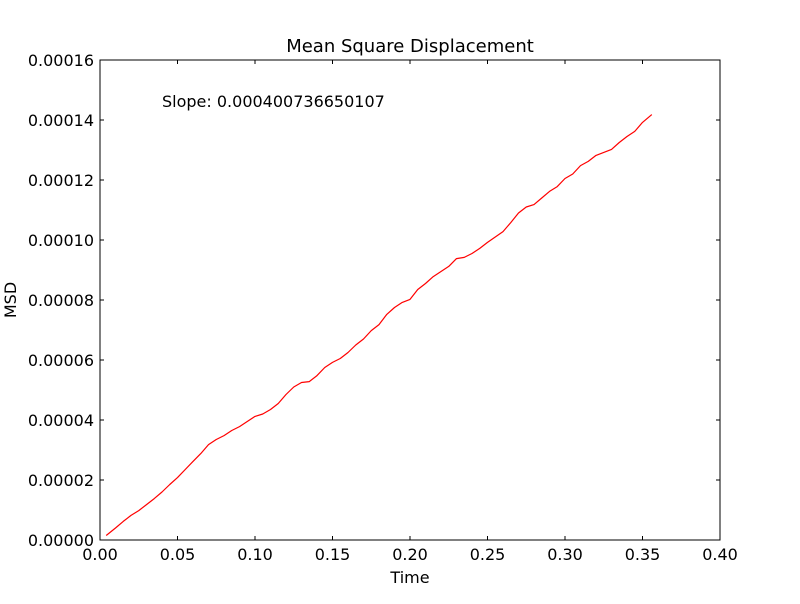 Image resolution: width=800 pixels, height=604 pixels. What do you see at coordinates (255, 554) in the screenshot?
I see `x-tick-label: 0.10` at bounding box center [255, 554].